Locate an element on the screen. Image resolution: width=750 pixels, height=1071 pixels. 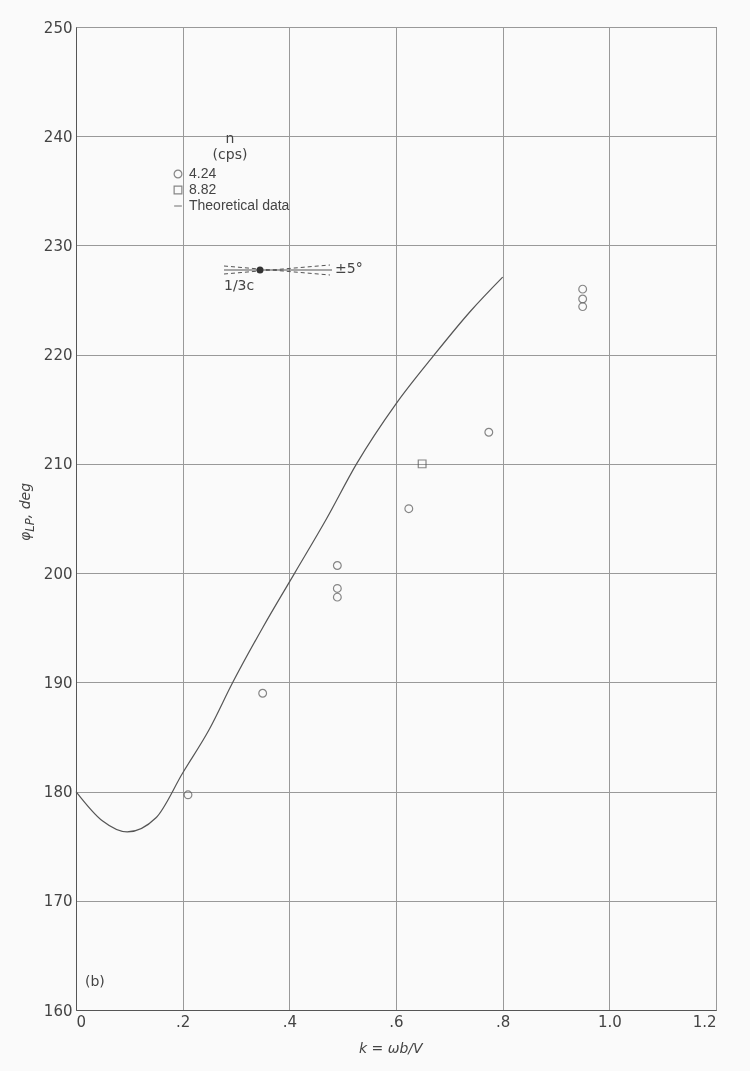
x-tick-label: .2 is located at coordinates (183, 1021).